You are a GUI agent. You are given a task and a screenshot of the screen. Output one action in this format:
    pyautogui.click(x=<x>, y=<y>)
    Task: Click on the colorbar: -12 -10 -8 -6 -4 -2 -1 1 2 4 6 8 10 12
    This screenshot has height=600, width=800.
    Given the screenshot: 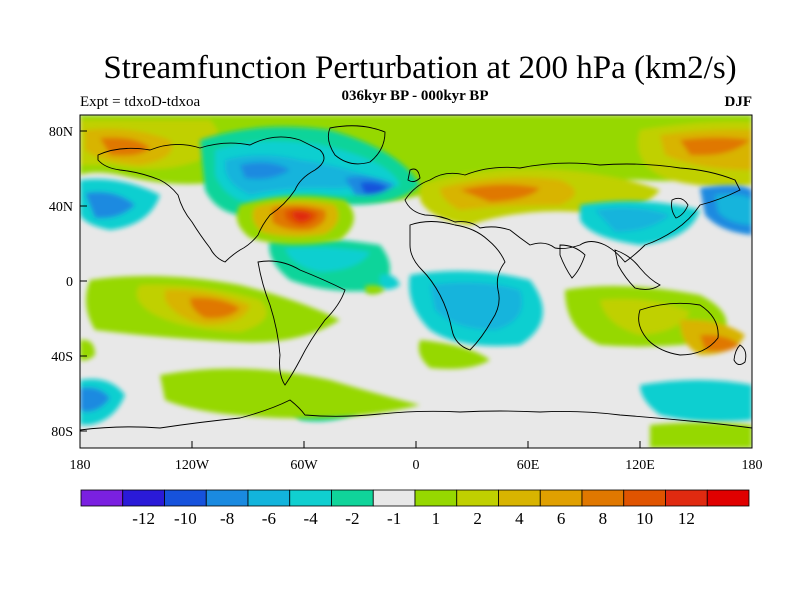 What is the action you would take?
    pyautogui.click(x=415, y=508)
    